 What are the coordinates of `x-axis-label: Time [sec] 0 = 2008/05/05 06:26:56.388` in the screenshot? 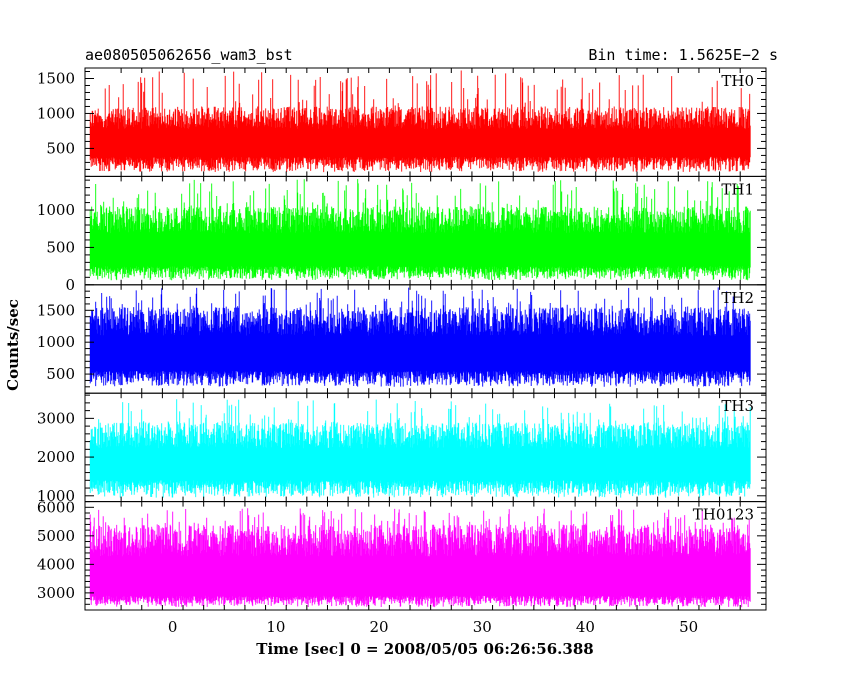 It's located at (424, 649).